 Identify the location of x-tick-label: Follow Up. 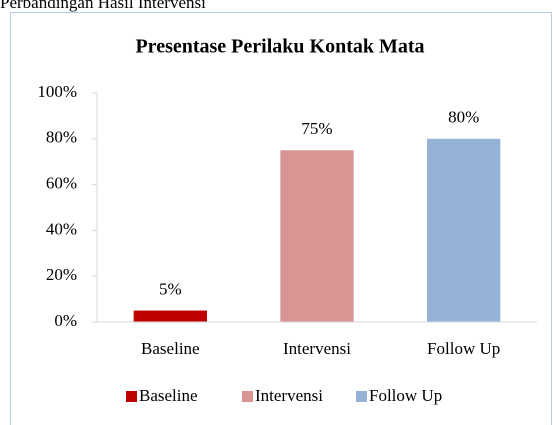
(463, 348).